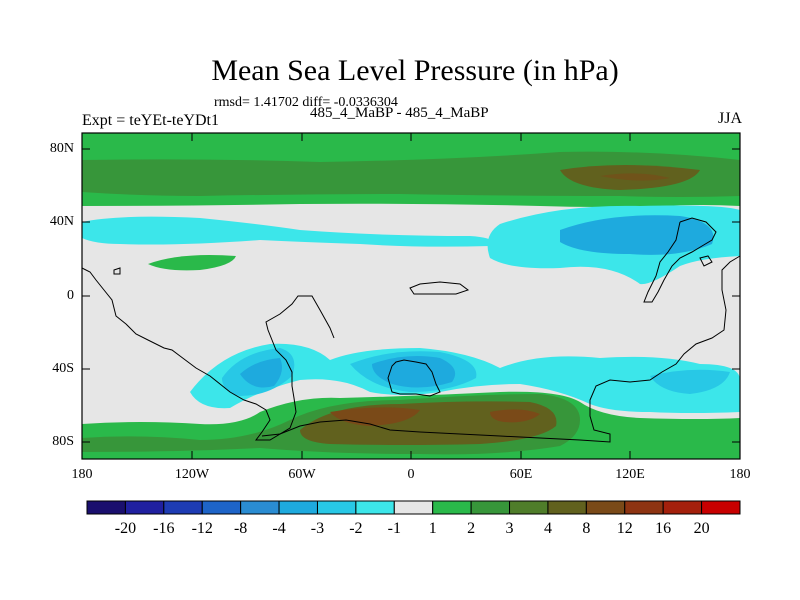 The height and width of the screenshot is (600, 800). Describe the element at coordinates (306, 102) in the screenshot. I see `stats-line: rmsd= 1.41702 diff= -0.0336304` at that location.